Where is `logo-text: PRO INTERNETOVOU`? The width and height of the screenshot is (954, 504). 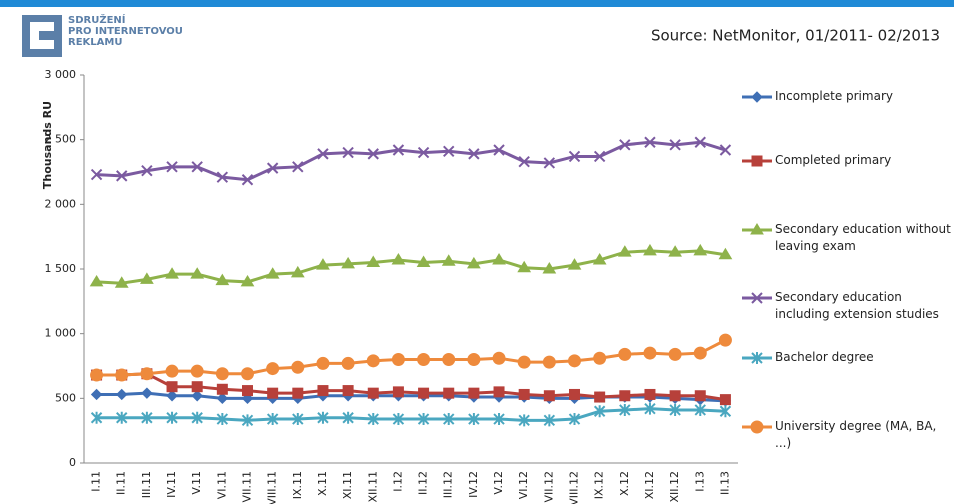
logo-text: PRO INTERNETOVOU is located at coordinates (125, 31).